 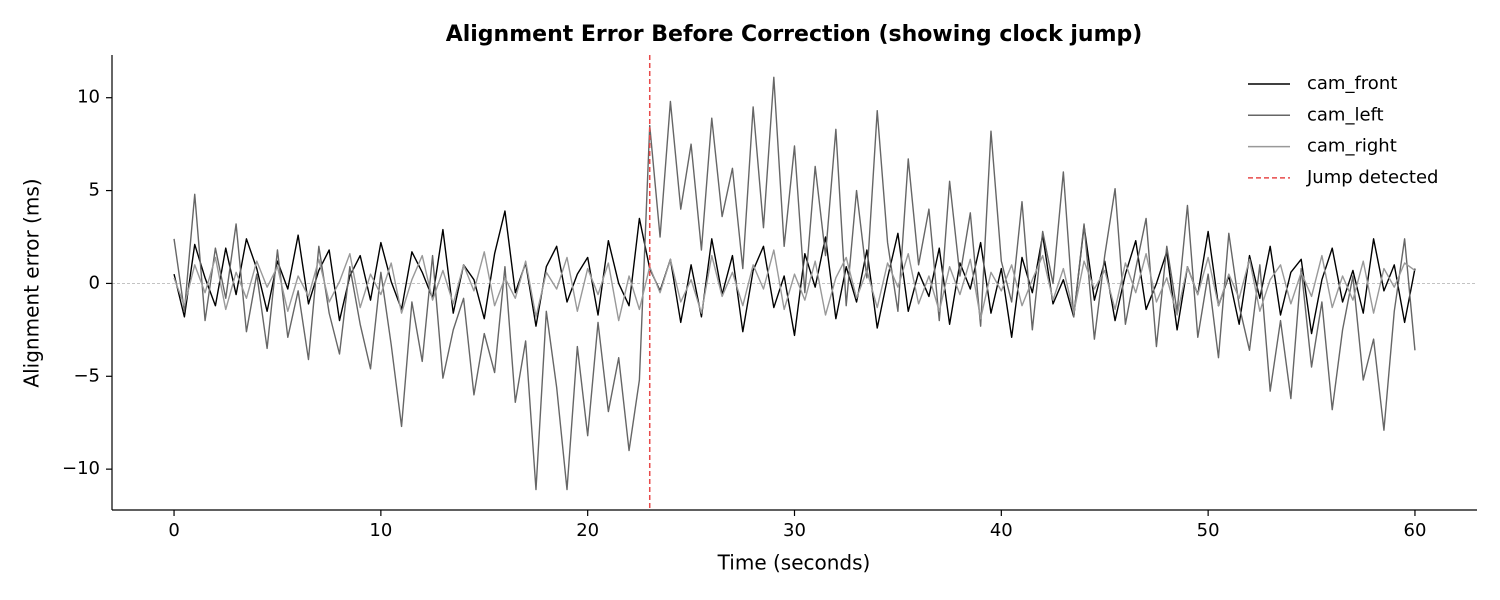 What do you see at coordinates (173, 530) in the screenshot?
I see `x-tick-label: 0` at bounding box center [173, 530].